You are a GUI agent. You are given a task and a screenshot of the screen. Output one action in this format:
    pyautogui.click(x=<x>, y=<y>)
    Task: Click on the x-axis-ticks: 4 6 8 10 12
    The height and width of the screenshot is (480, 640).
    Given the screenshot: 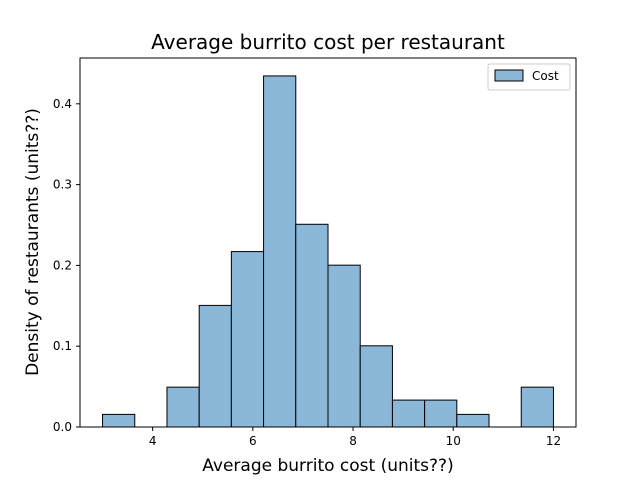 What is the action you would take?
    pyautogui.click(x=355, y=437)
    